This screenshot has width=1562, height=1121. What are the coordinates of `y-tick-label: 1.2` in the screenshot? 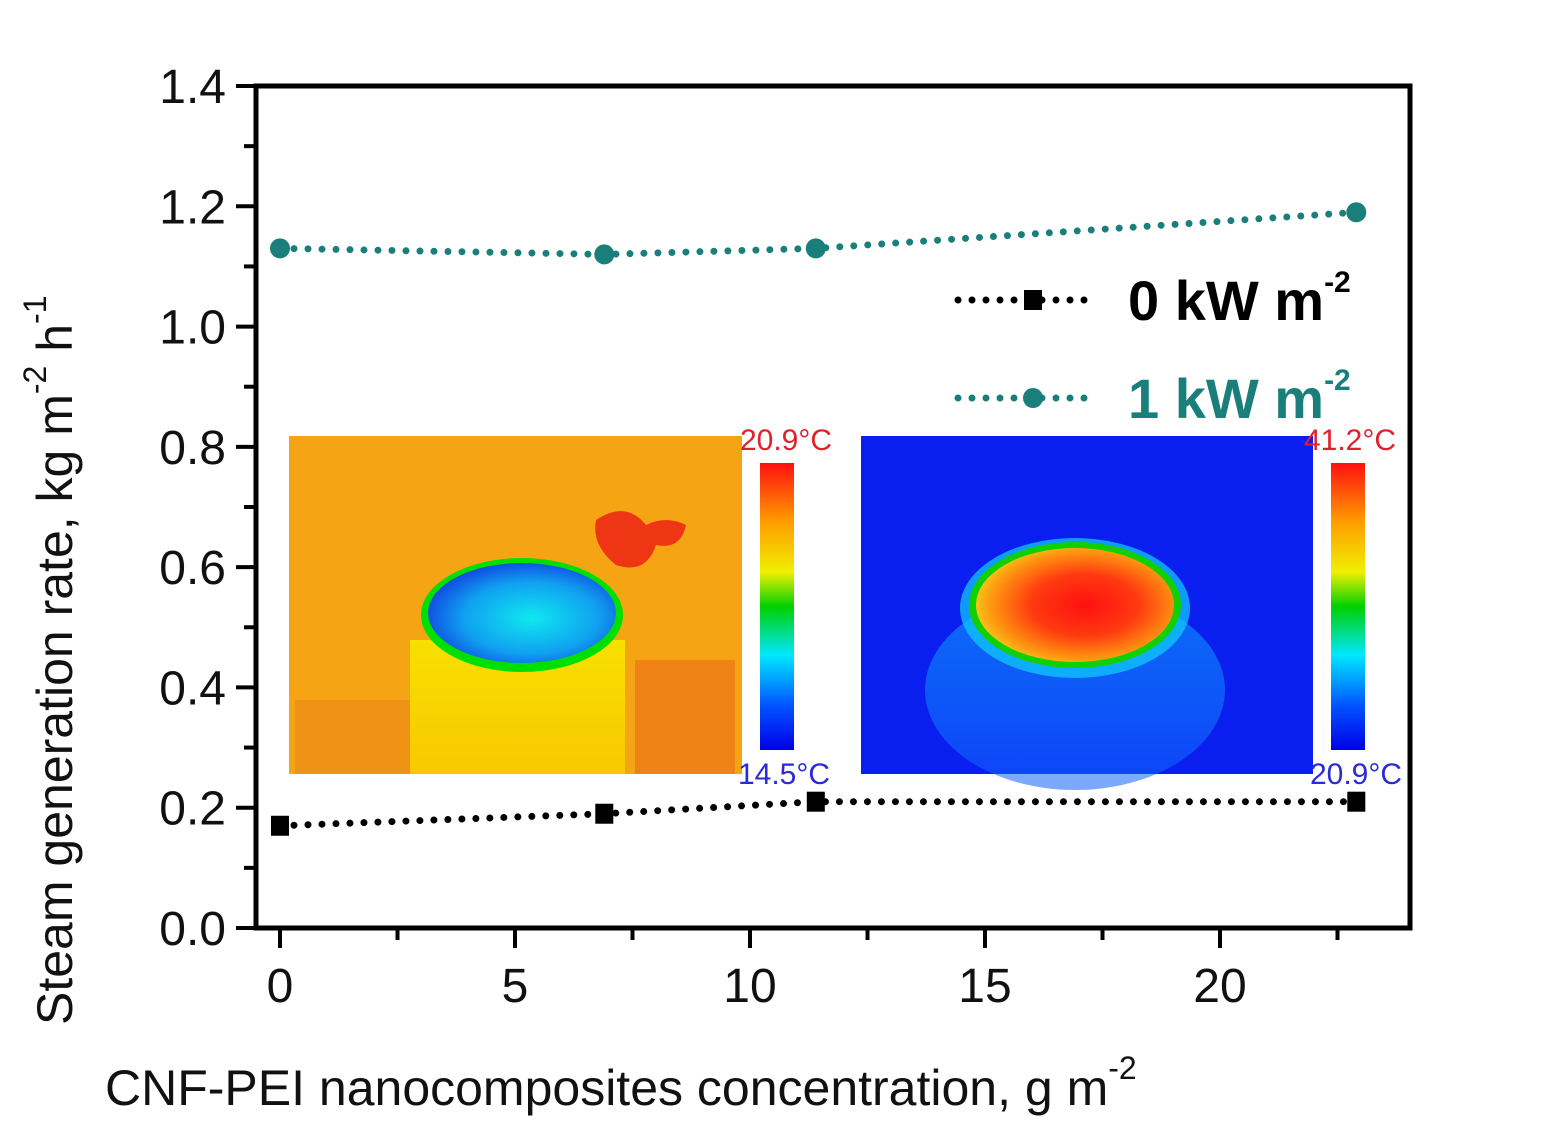 It's located at (192, 207).